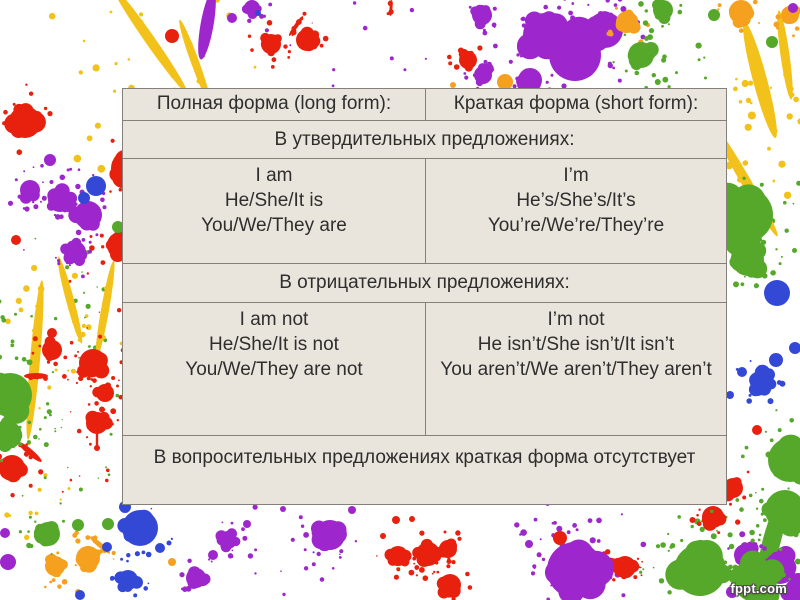 The height and width of the screenshot is (600, 800). What do you see at coordinates (274, 344) in the screenshot?
I see `form-line: He/She/It is not` at bounding box center [274, 344].